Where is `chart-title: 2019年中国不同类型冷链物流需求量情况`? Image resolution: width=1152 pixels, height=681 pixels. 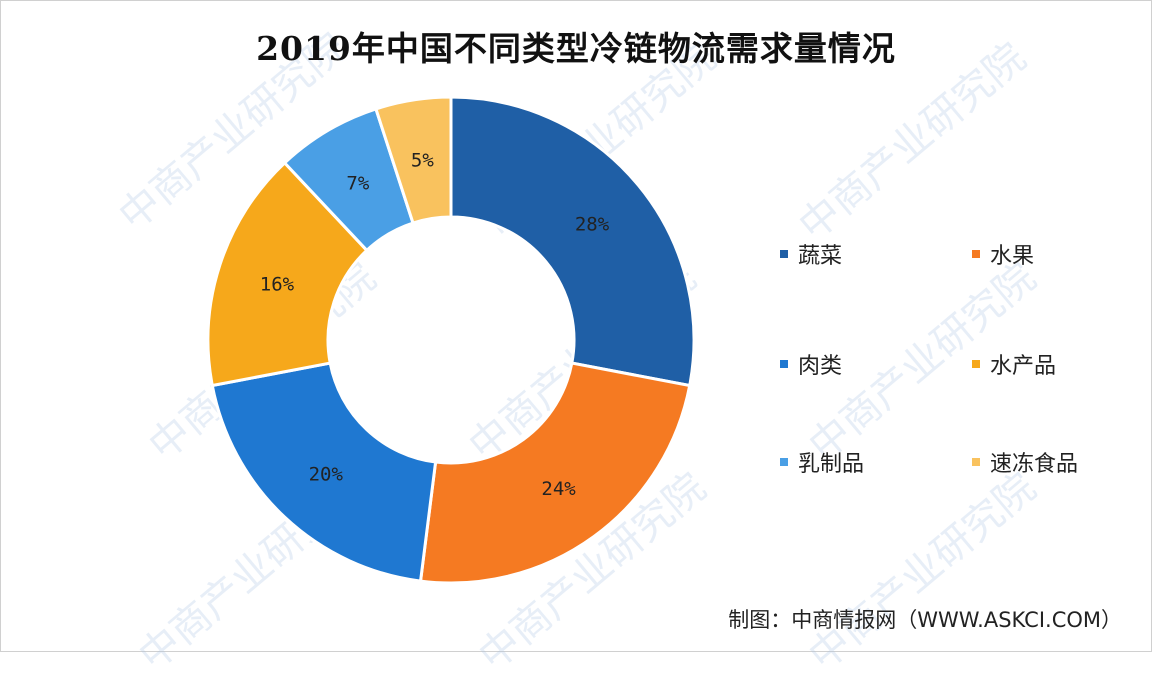
chart-title: 2019年中国不同类型冷链物流需求量情况 is located at coordinates (576, 48).